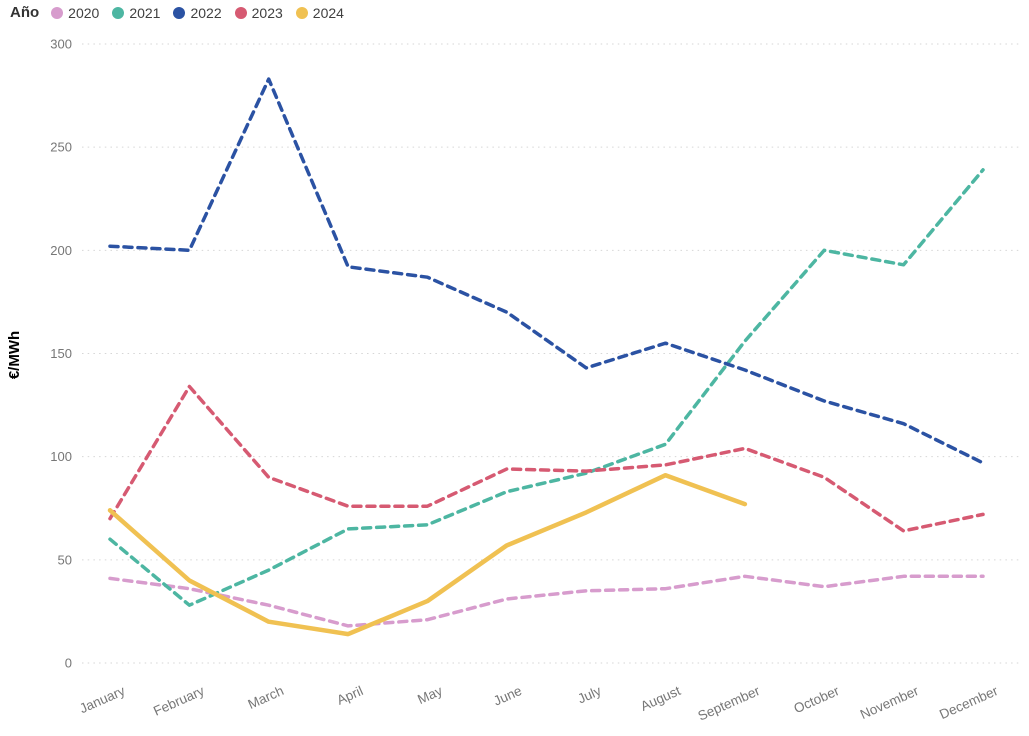 Image resolution: width=1029 pixels, height=736 pixels. Describe the element at coordinates (546, 601) in the screenshot. I see `series-line-2020` at that location.